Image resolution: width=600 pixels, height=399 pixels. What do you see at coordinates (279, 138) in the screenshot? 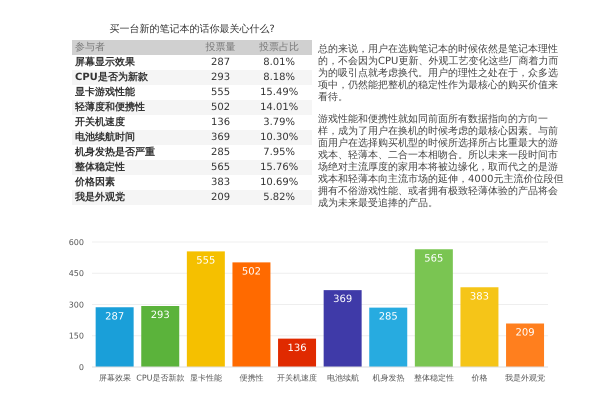
I see `text: 10.30%` at bounding box center [279, 138].